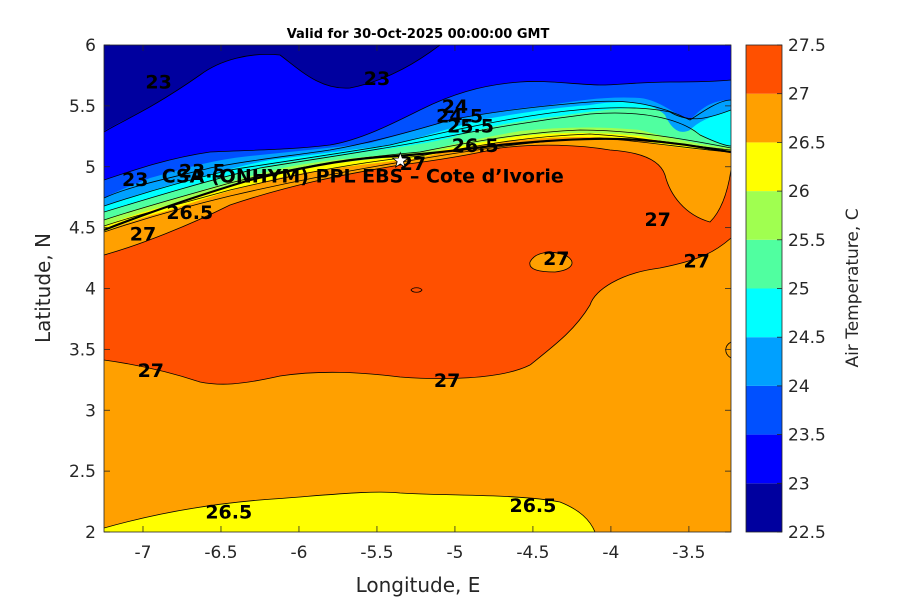 The height and width of the screenshot is (600, 900). What do you see at coordinates (532, 553) in the screenshot?
I see `x-tick-label: -4.5` at bounding box center [532, 553].